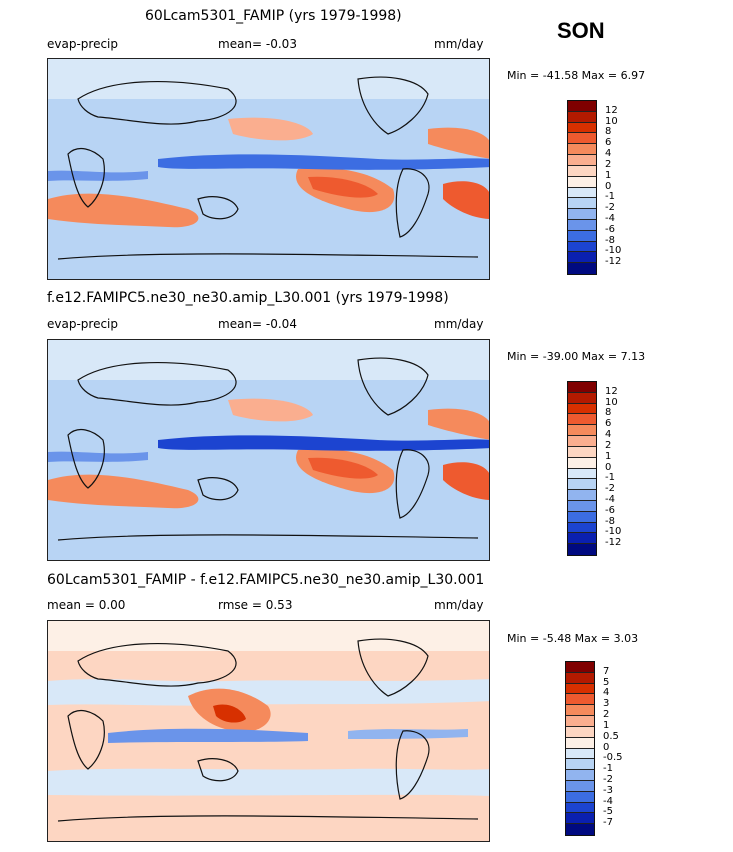 The image size is (733, 852). What do you see at coordinates (606, 704) in the screenshot?
I see `colorbar-tick-label: 3` at bounding box center [606, 704].